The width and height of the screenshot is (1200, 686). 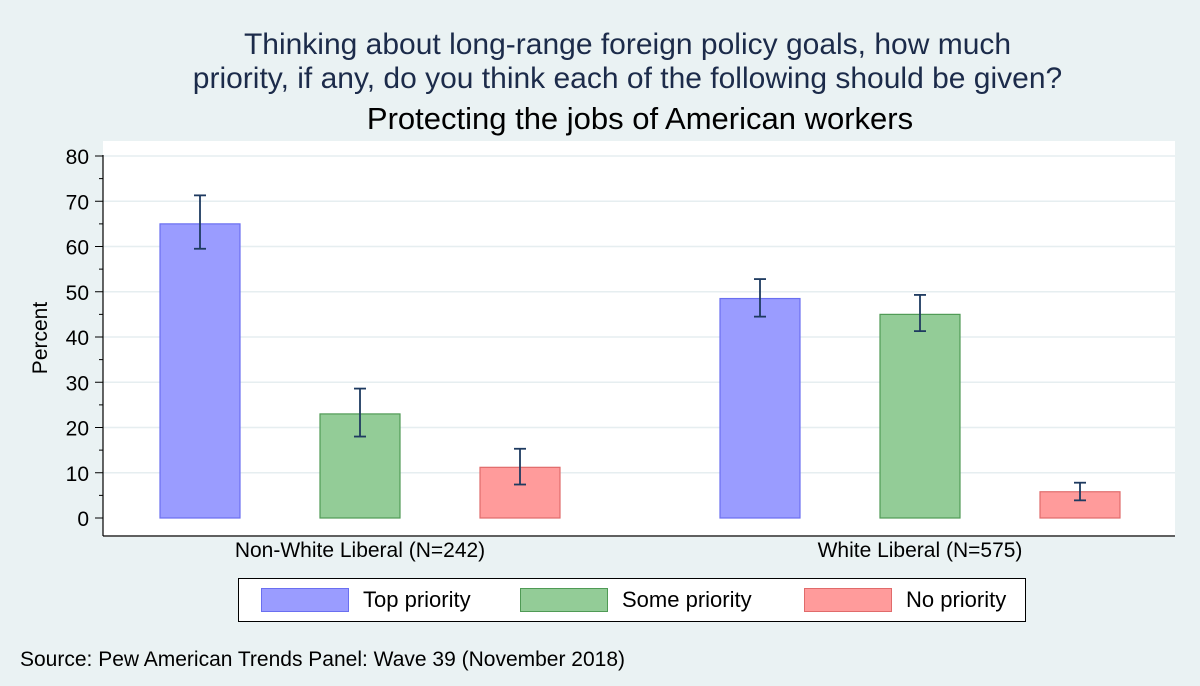 What do you see at coordinates (77, 338) in the screenshot?
I see `y-tick-label-40: 40` at bounding box center [77, 338].